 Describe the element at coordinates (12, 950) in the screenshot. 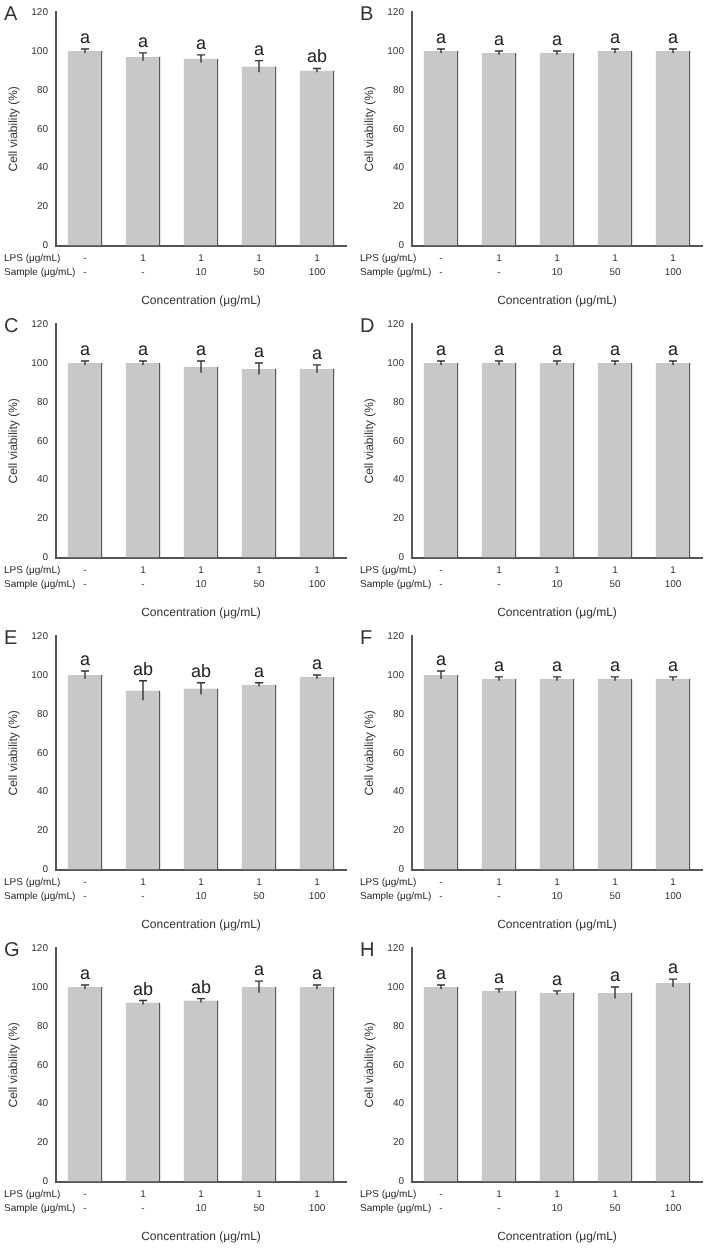

I see `chart-title: G` at that location.